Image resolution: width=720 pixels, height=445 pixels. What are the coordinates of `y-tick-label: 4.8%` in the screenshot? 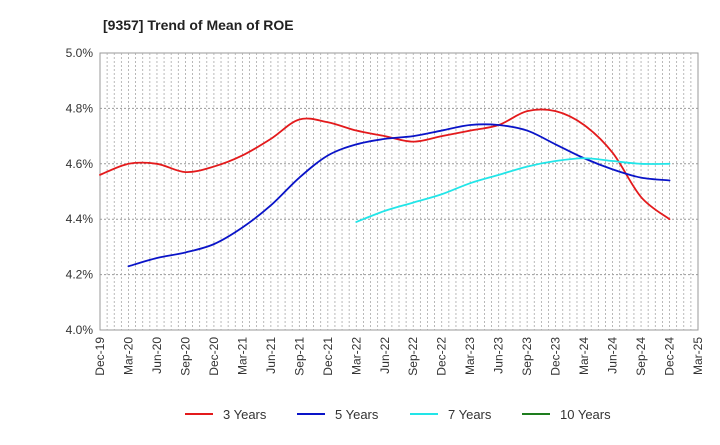 It's located at (80, 108).